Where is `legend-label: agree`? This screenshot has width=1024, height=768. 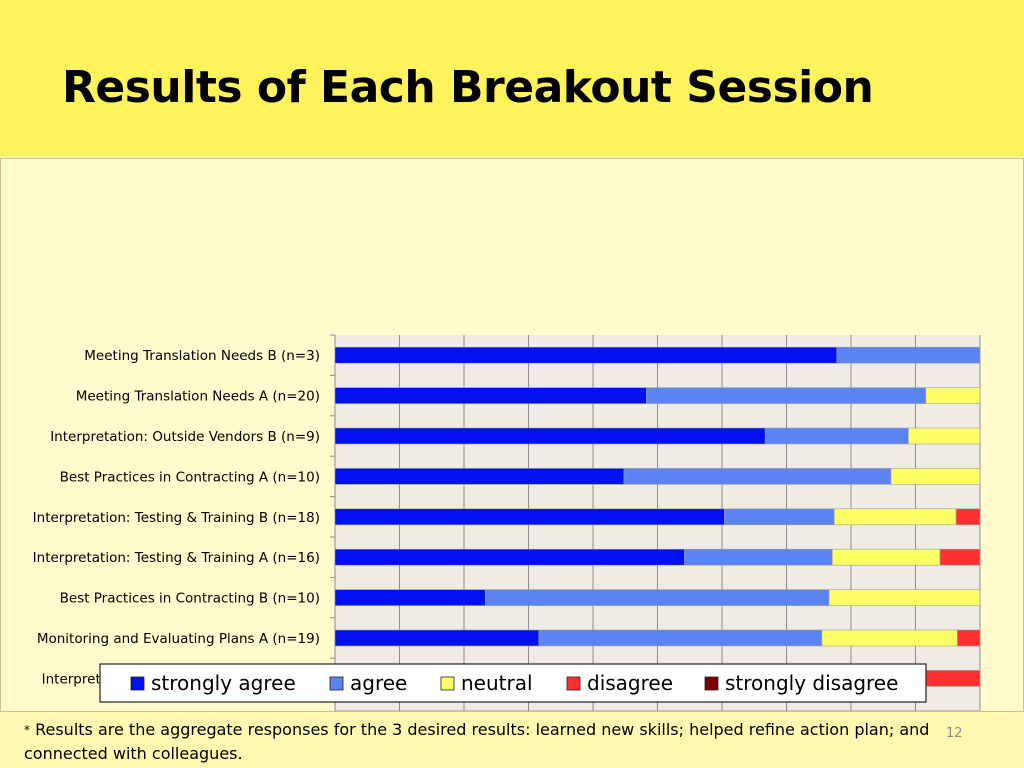 legend-label: agree is located at coordinates (378, 683).